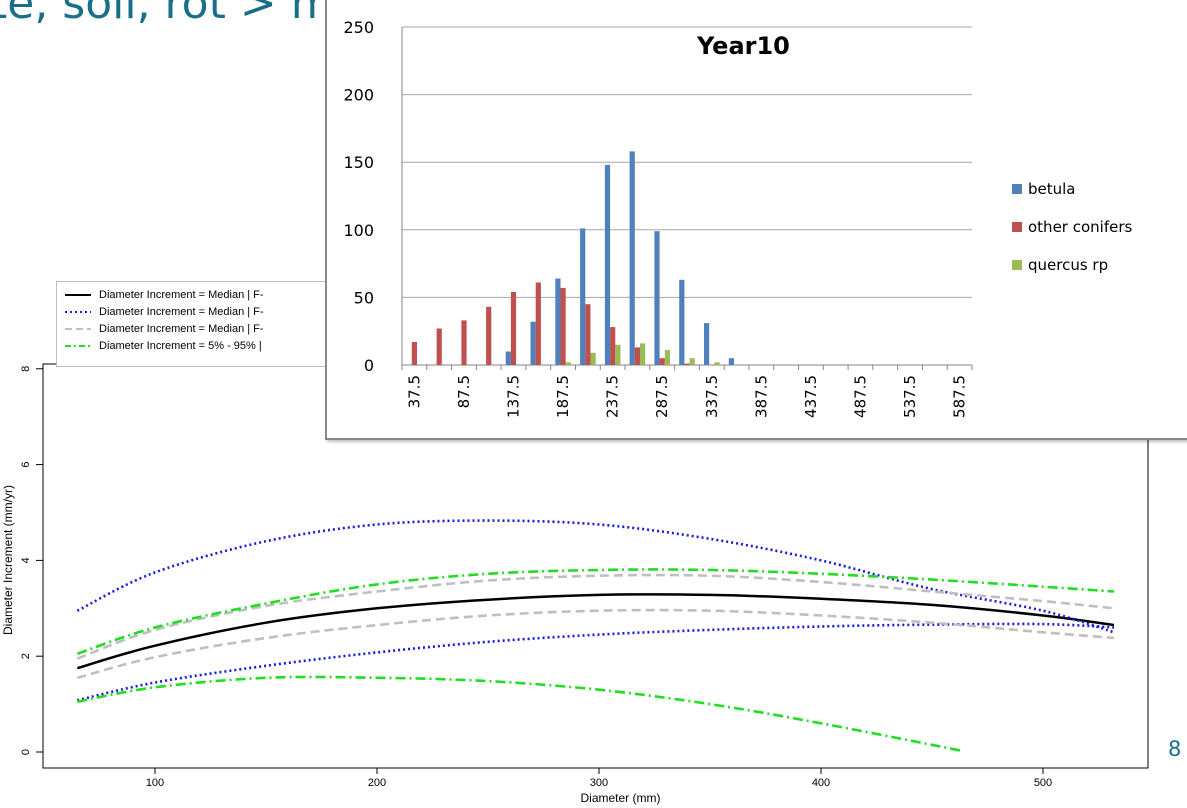 The width and height of the screenshot is (1187, 808). What do you see at coordinates (358, 230) in the screenshot?
I see `y-tick-label: 100` at bounding box center [358, 230].